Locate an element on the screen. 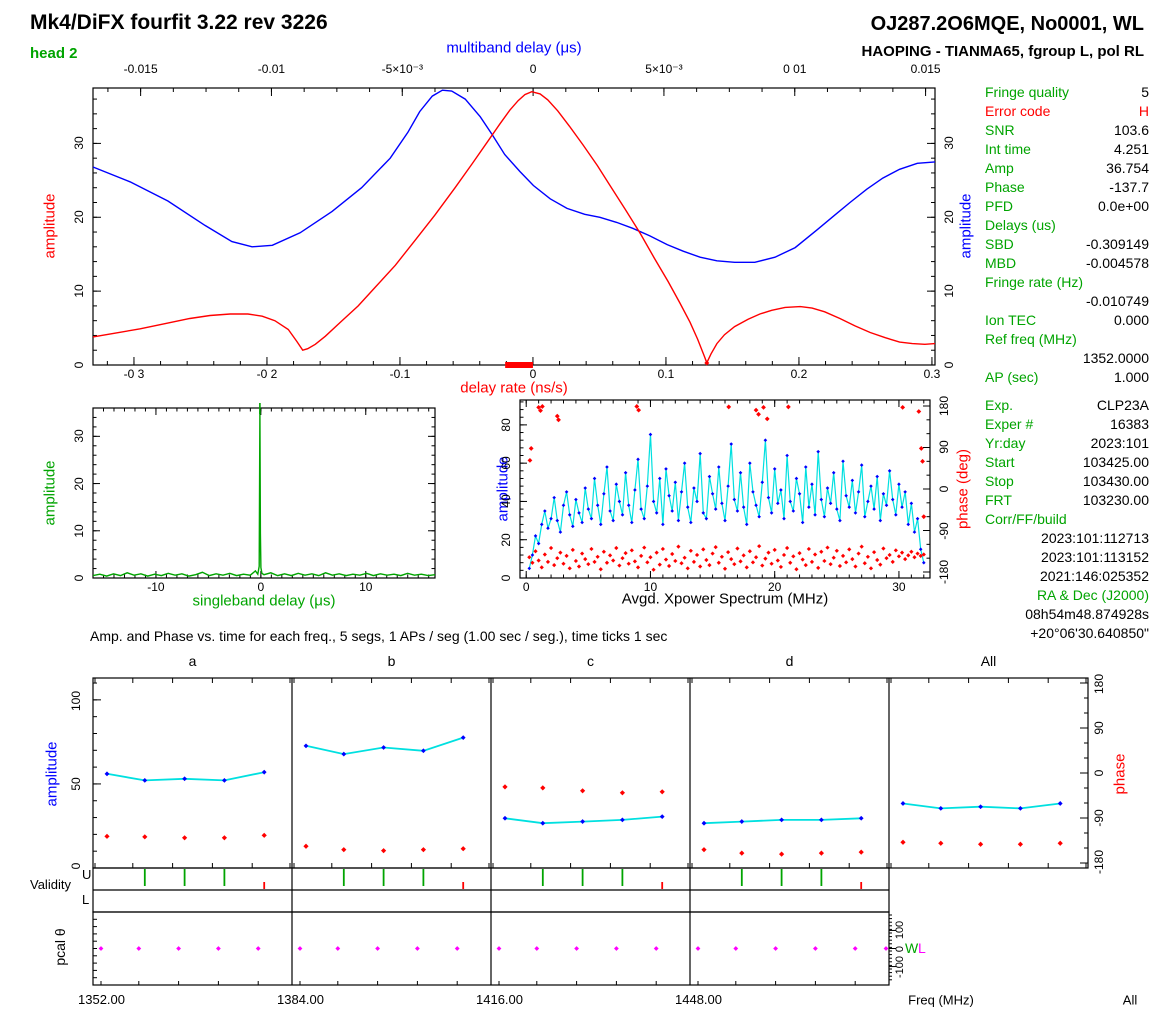  tick-label: 40 is located at coordinates (506, 501).